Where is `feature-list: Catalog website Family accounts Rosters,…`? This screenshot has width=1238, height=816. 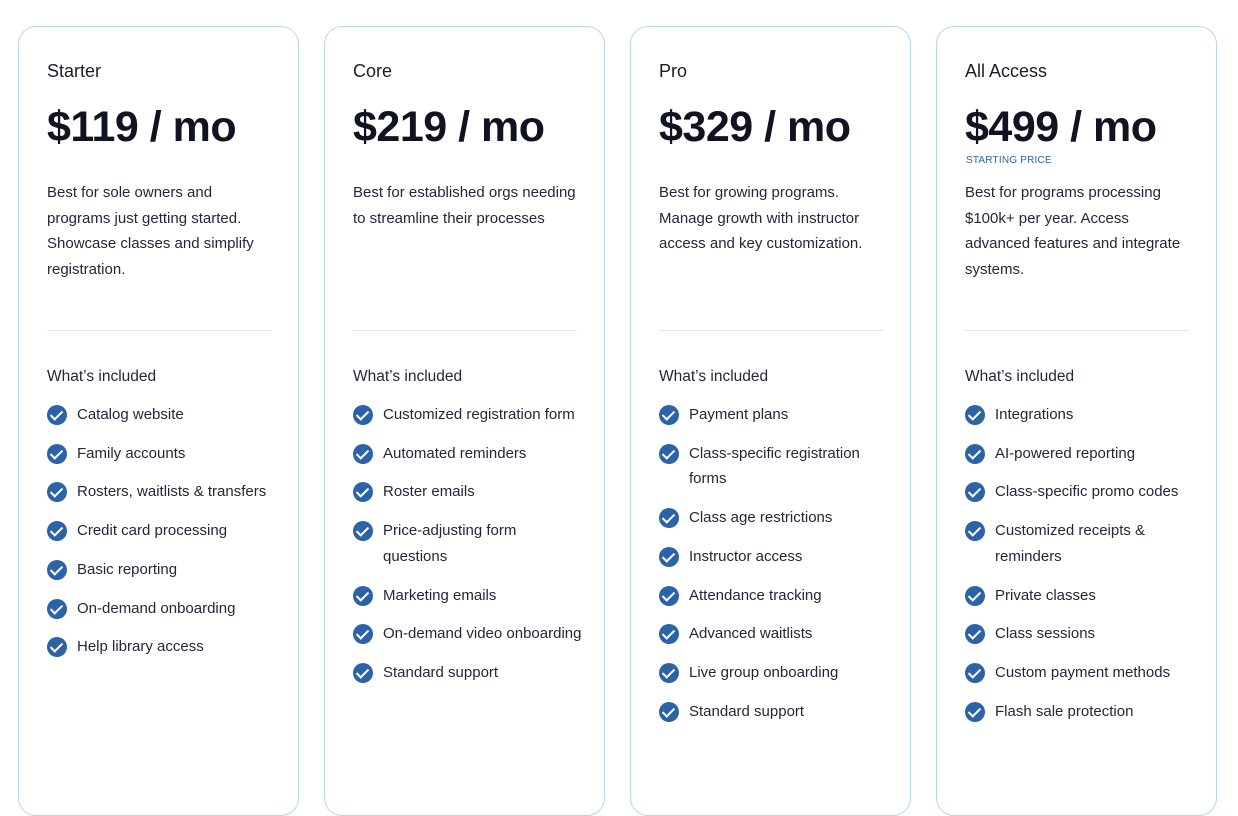
feature-list: Catalog website Family accounts Rosters,… is located at coordinates (162, 540).